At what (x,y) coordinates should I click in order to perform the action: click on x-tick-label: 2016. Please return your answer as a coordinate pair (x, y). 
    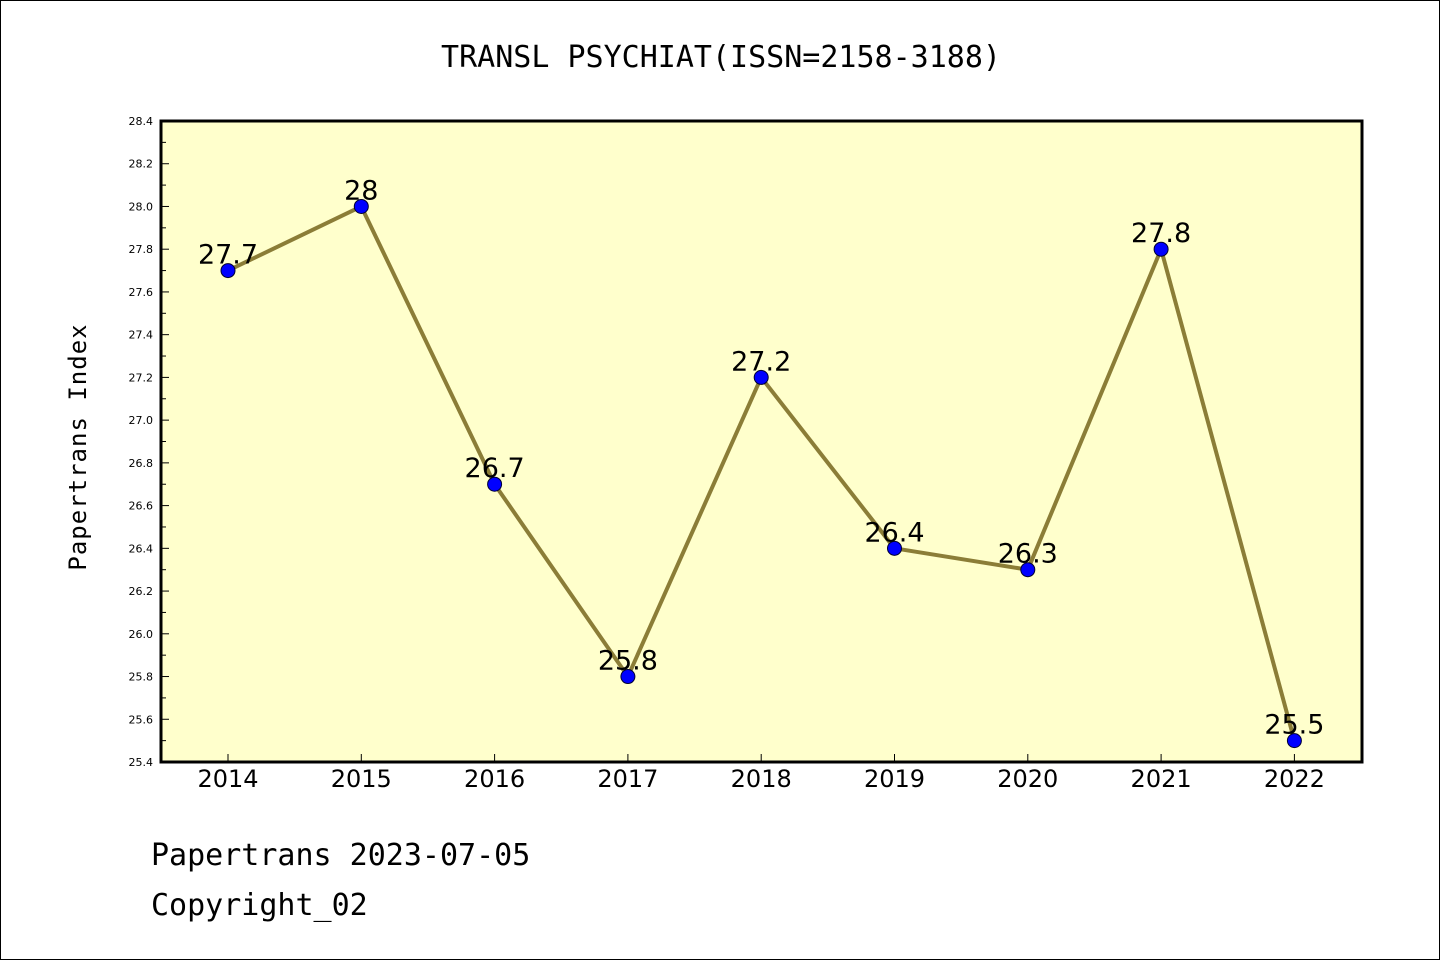
    Looking at the image, I should click on (494, 779).